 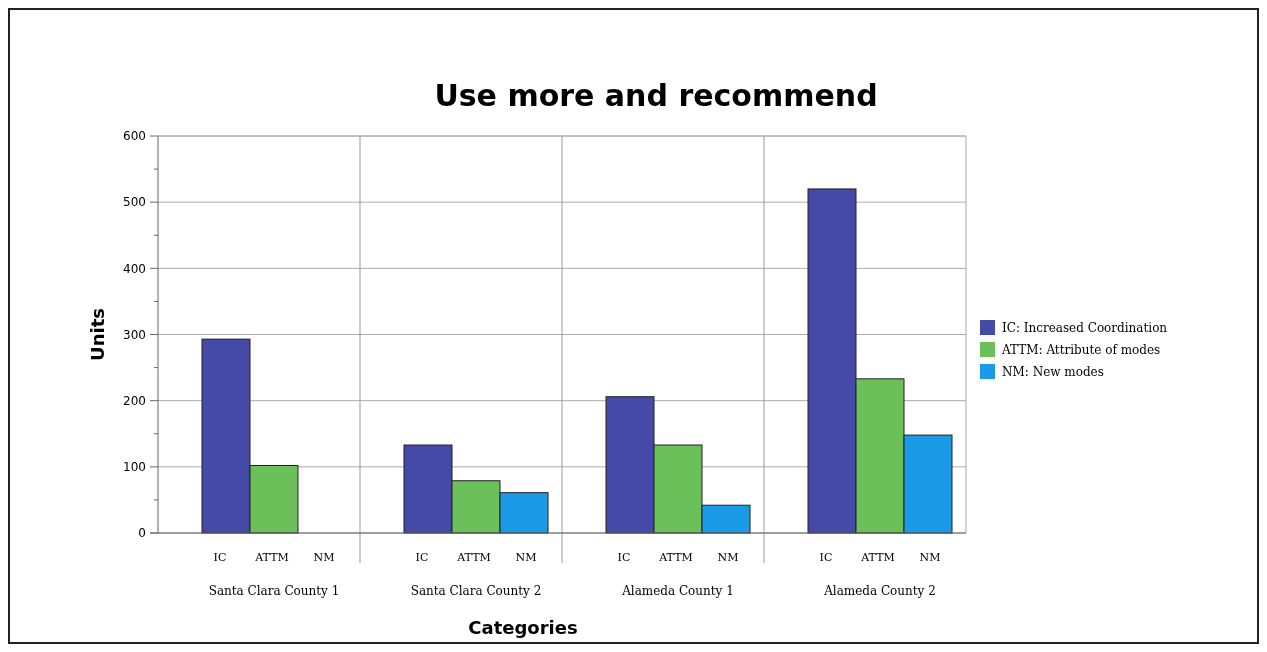 I want to click on y-tick-label: 100, so click(x=134, y=467).